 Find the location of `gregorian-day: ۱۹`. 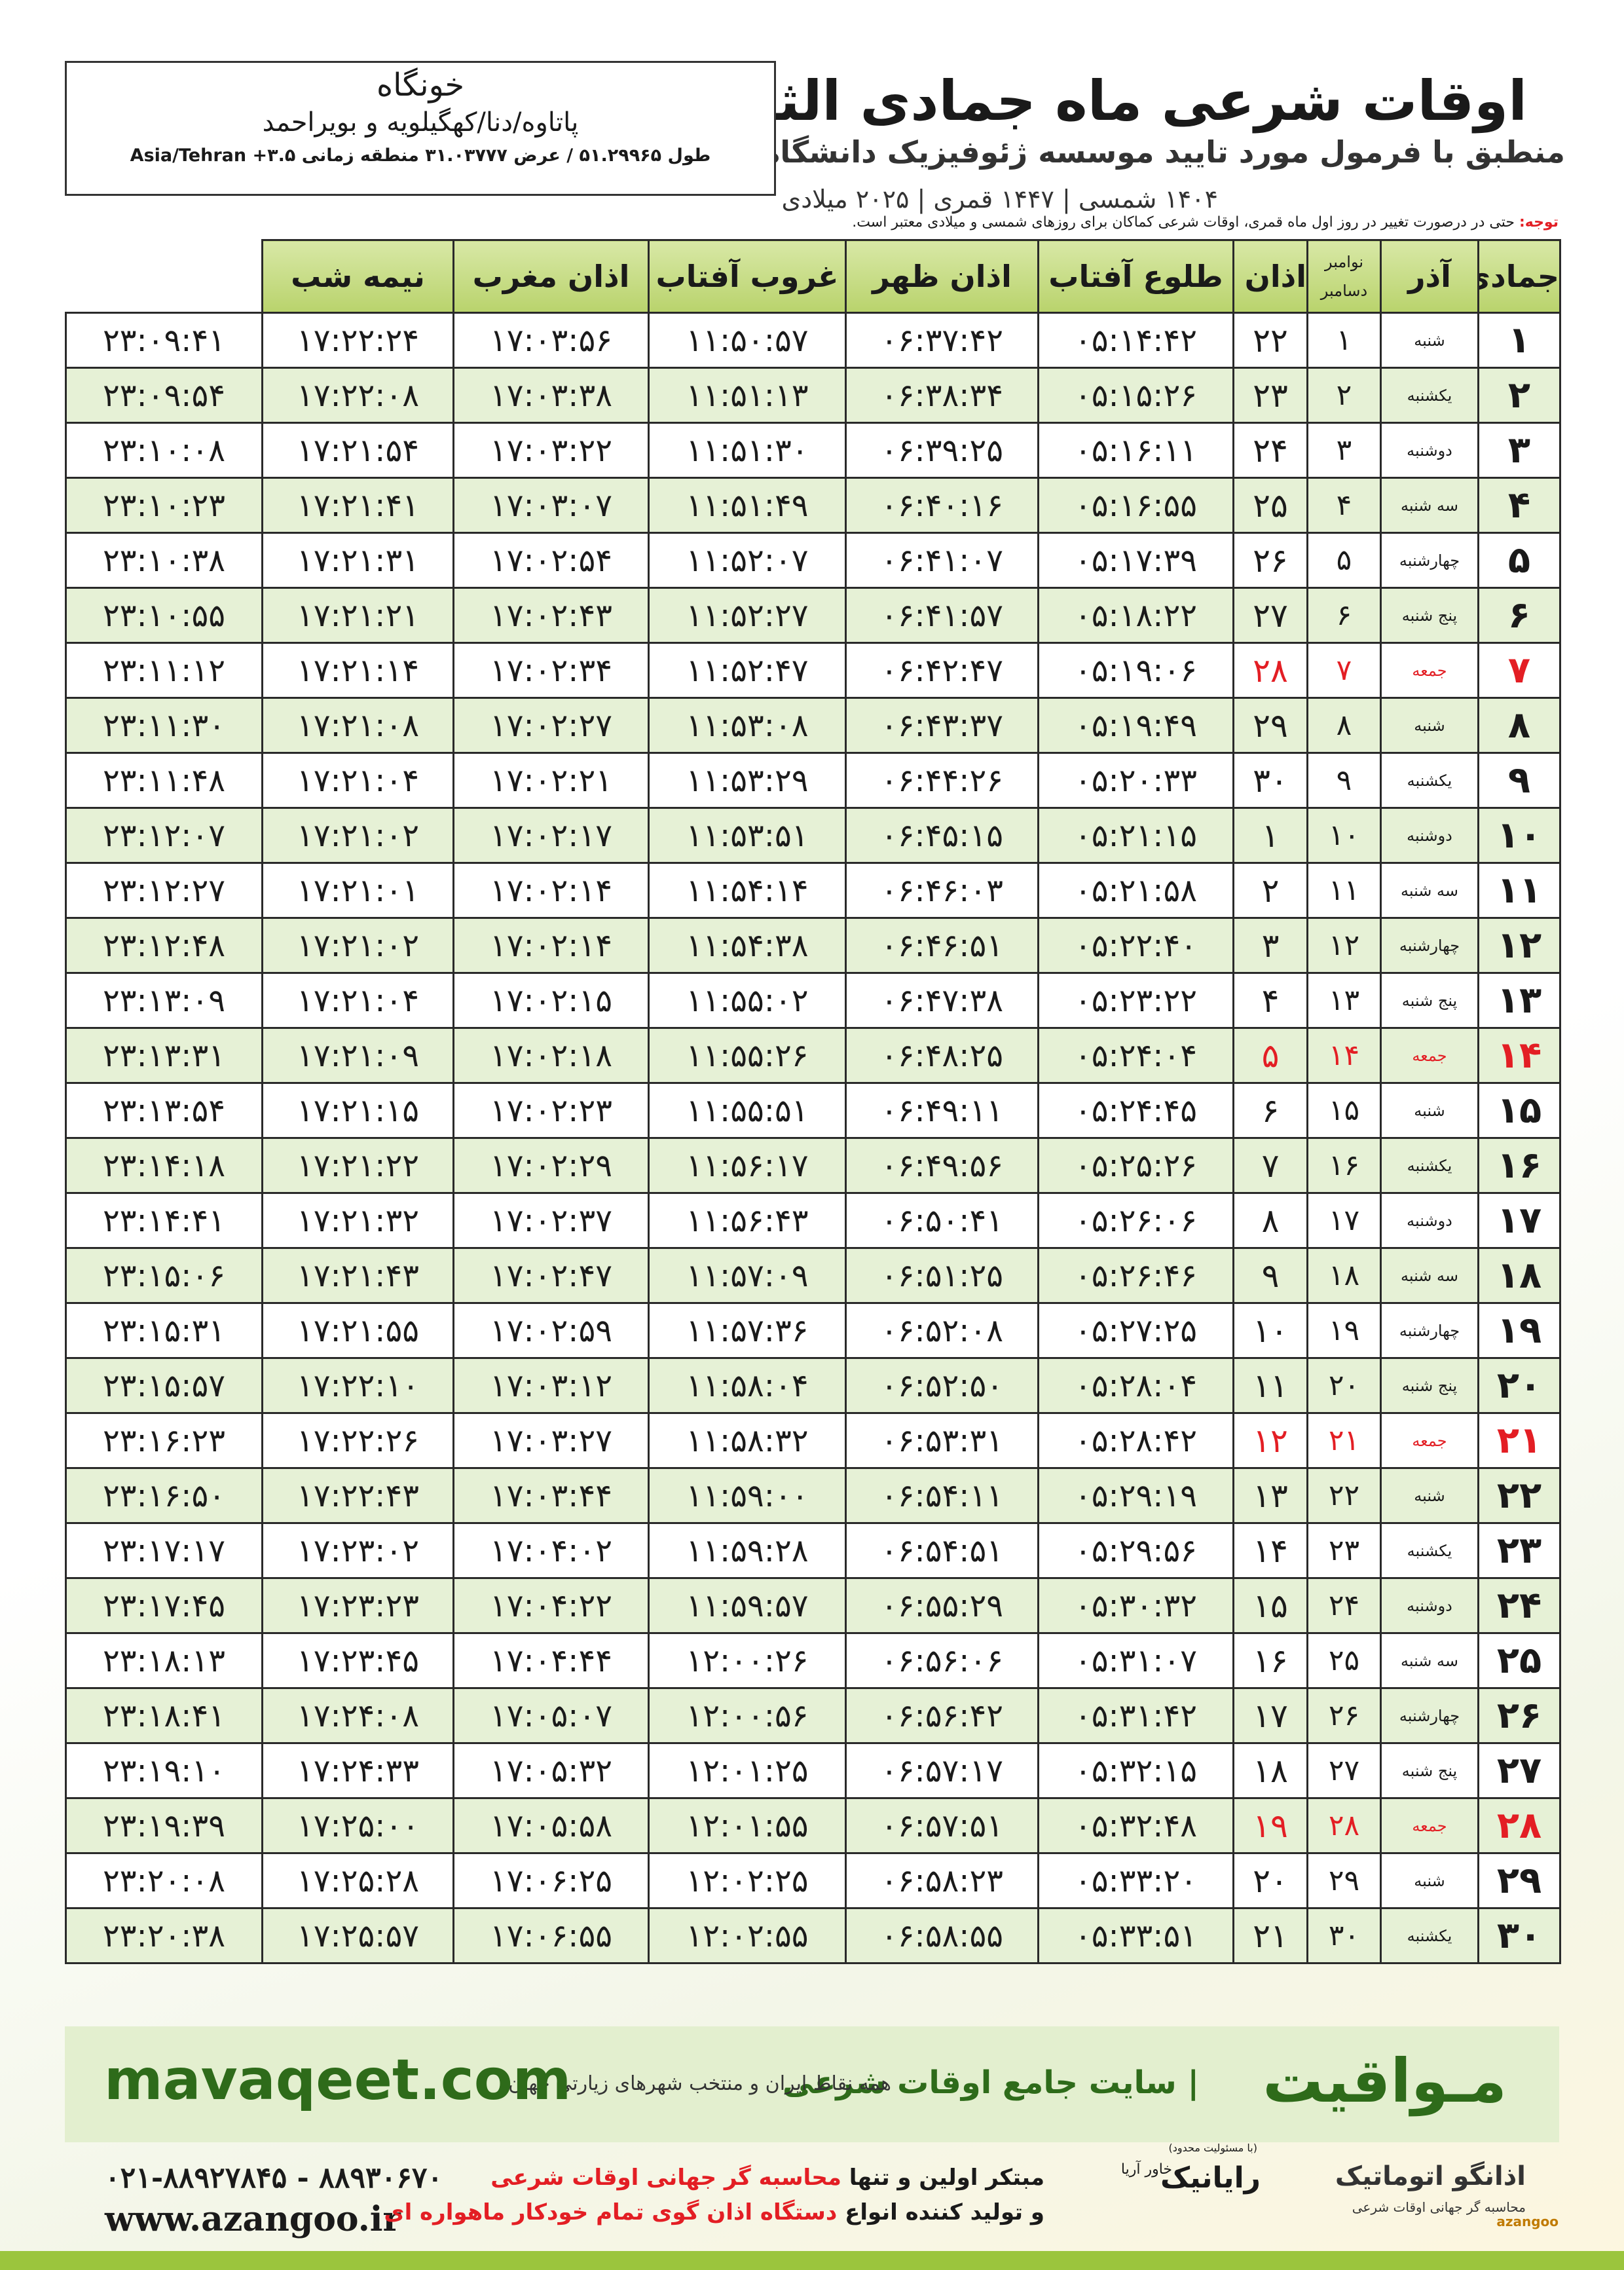

gregorian-day: ۱۹ is located at coordinates (1270, 1825).